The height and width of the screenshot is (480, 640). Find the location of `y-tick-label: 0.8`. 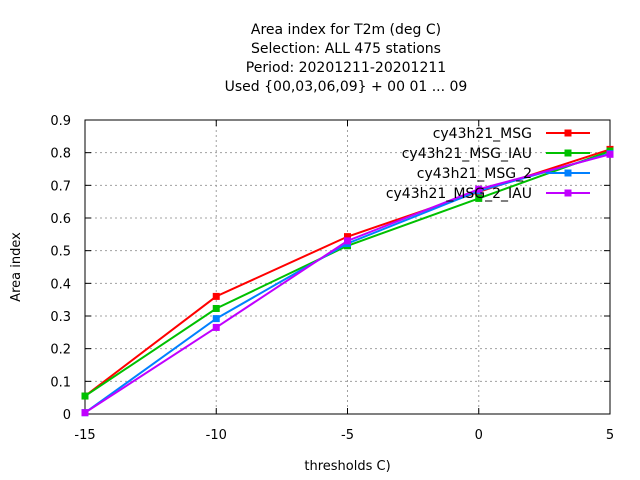

y-tick-label: 0.8 is located at coordinates (60, 154).